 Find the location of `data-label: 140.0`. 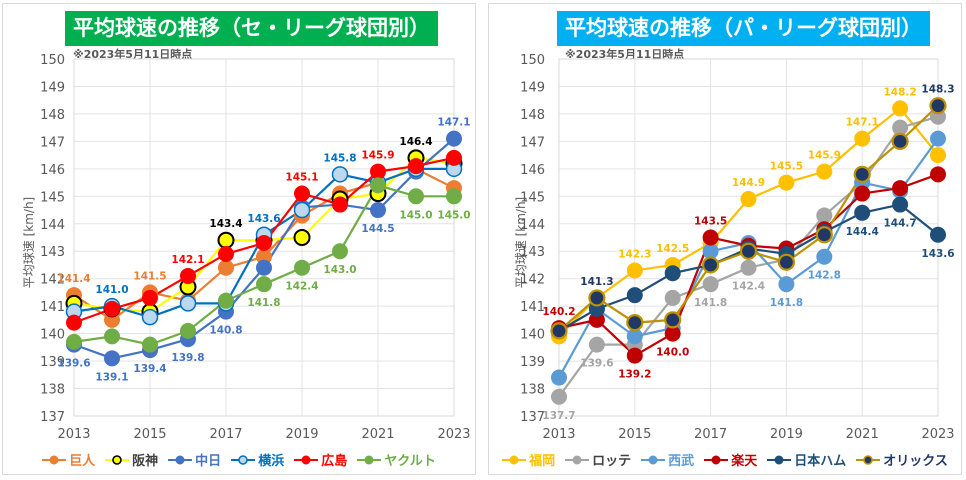

data-label: 140.0 is located at coordinates (672, 353).